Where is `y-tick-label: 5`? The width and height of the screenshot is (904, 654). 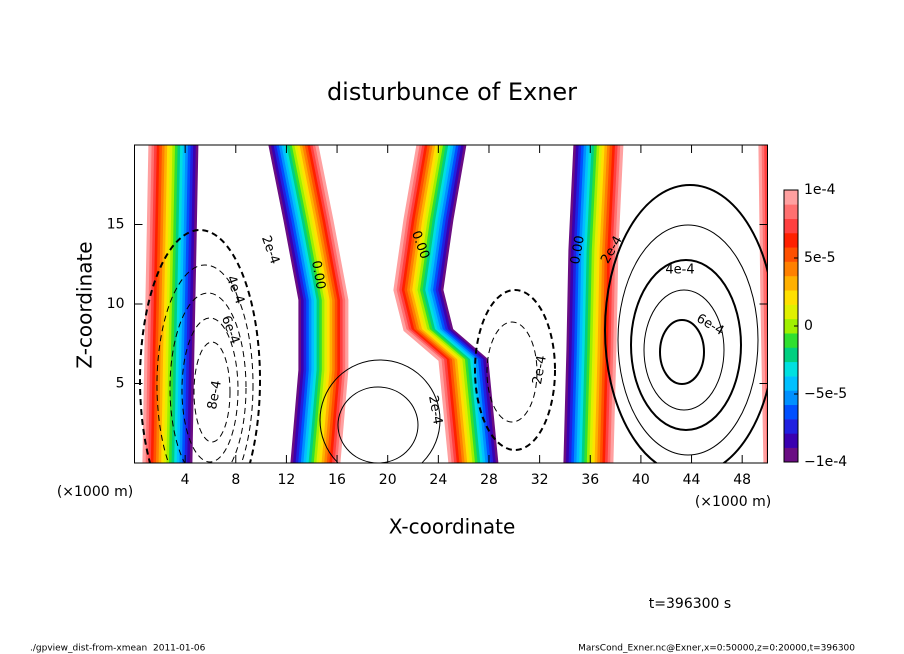 y-tick-label: 5 is located at coordinates (120, 384).